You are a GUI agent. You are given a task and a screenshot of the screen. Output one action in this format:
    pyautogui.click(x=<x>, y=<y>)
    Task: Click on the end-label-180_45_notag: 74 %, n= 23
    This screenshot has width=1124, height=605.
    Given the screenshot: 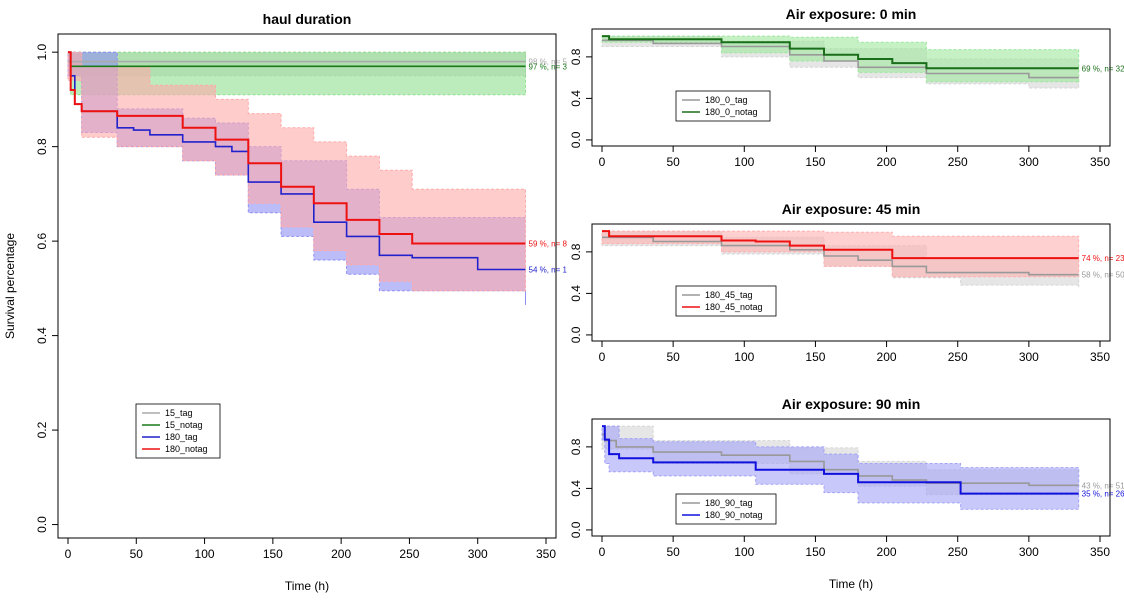 What is the action you would take?
    pyautogui.click(x=1103, y=258)
    